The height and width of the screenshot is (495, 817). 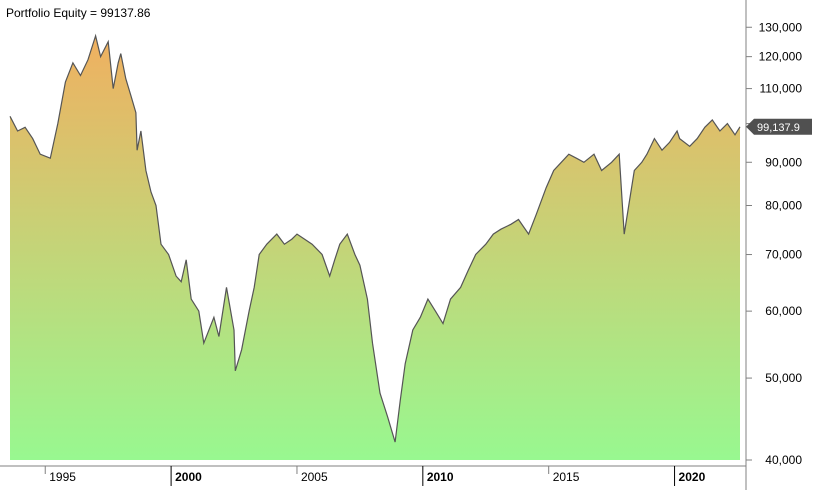 I want to click on y-tick-label: 60,000, so click(x=783, y=311).